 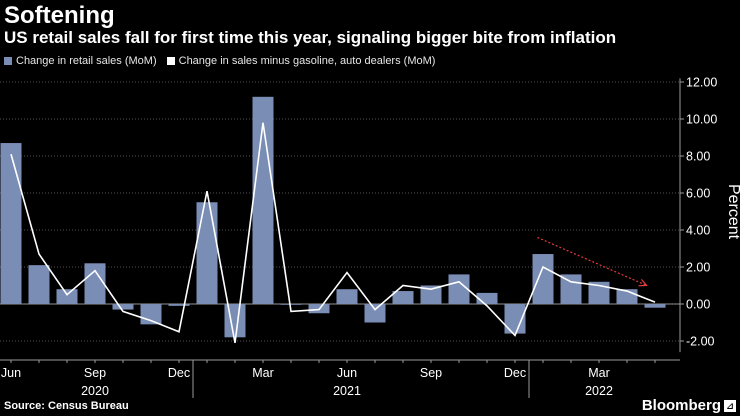 I want to click on y-tick-label: 6.00, so click(x=698, y=194).